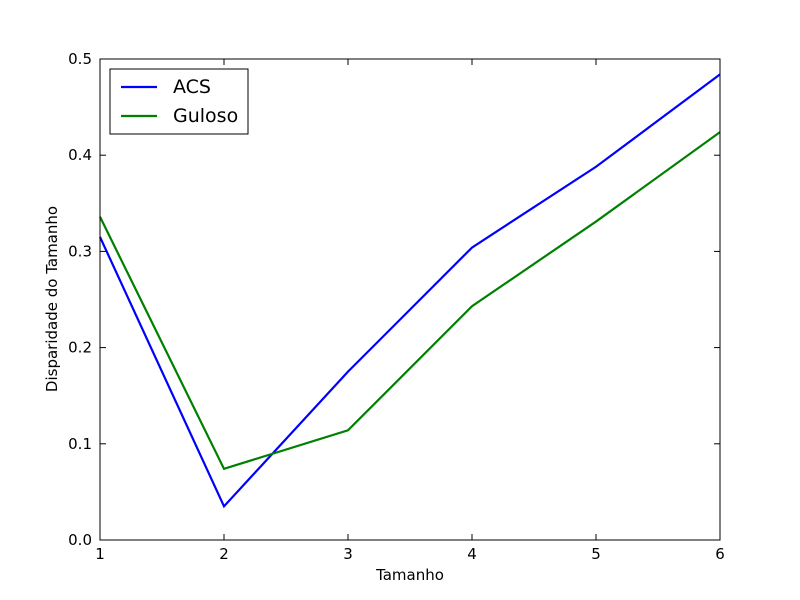 This screenshot has height=600, width=800. Describe the element at coordinates (472, 554) in the screenshot. I see `x-tick-label: 4` at that location.